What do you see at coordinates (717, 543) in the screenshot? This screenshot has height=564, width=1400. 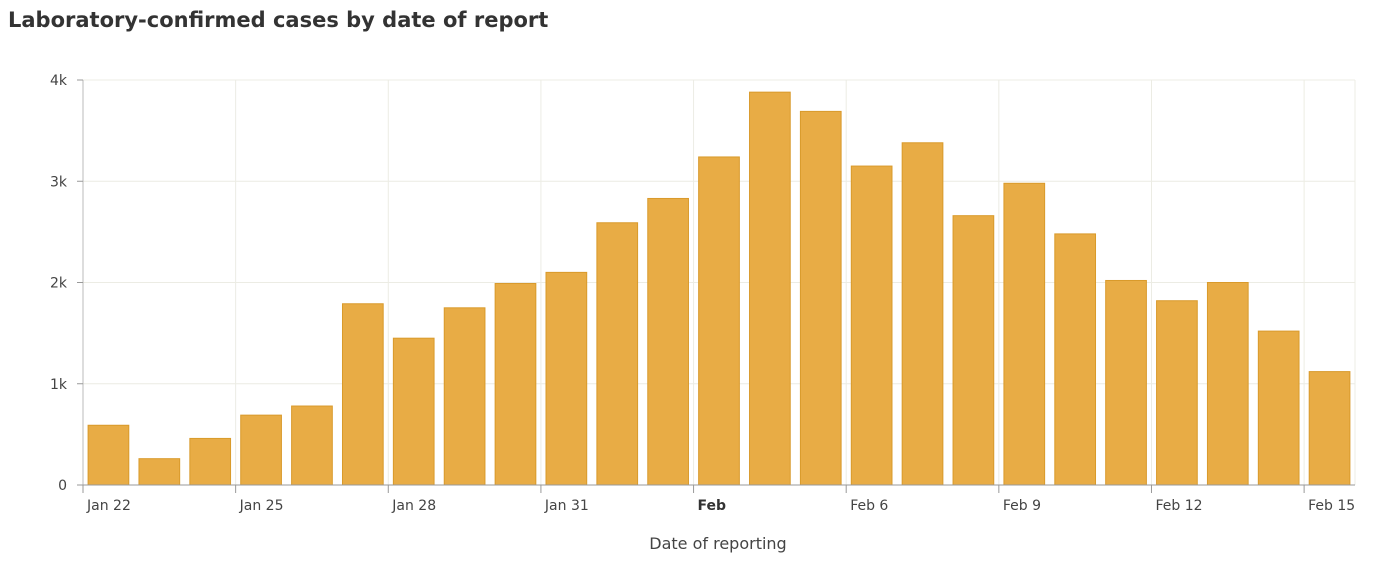 I see `x-axis-label: Date of reporting` at bounding box center [717, 543].